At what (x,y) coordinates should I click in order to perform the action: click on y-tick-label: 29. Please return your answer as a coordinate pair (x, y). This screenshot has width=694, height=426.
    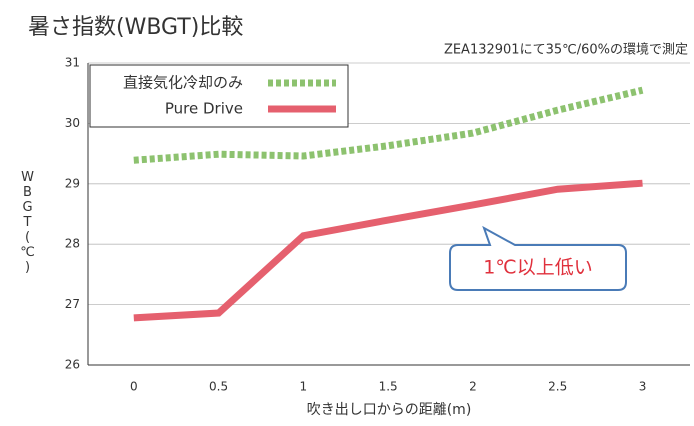
    Looking at the image, I should click on (72, 183).